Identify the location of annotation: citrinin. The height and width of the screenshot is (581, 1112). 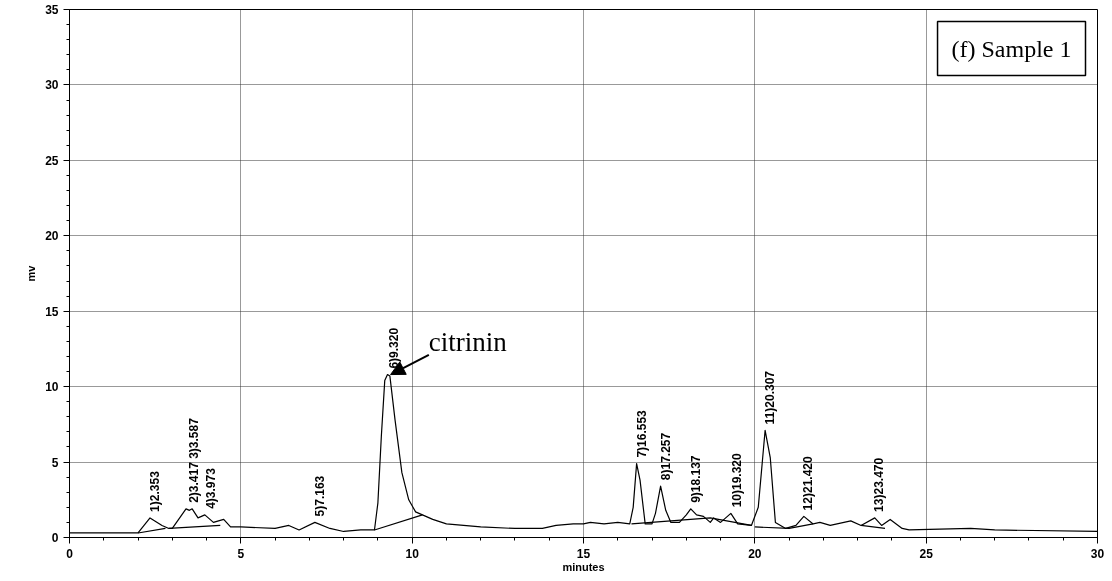
(468, 341).